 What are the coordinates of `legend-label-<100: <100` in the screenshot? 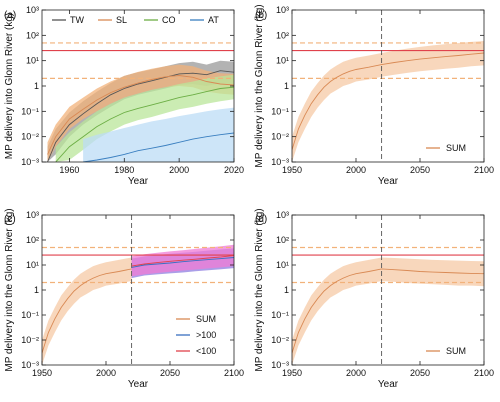 It's located at (206, 351).